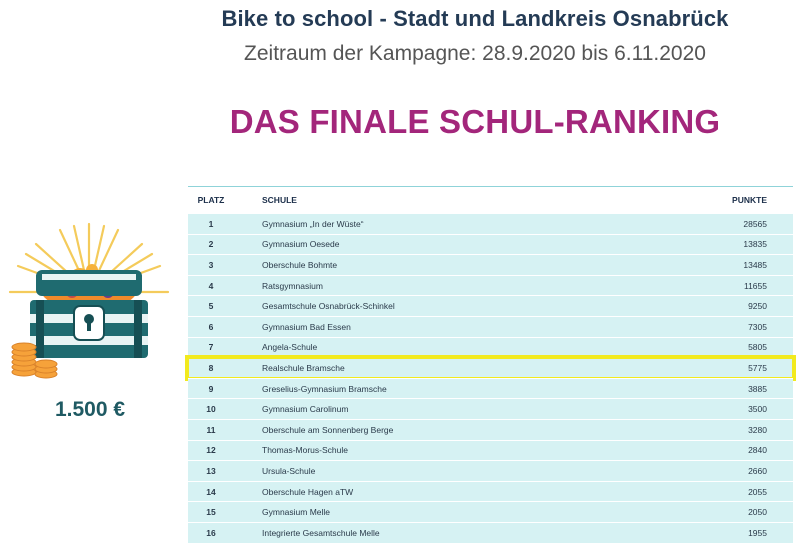  Describe the element at coordinates (211, 512) in the screenshot. I see `rank-cell: 15` at that location.